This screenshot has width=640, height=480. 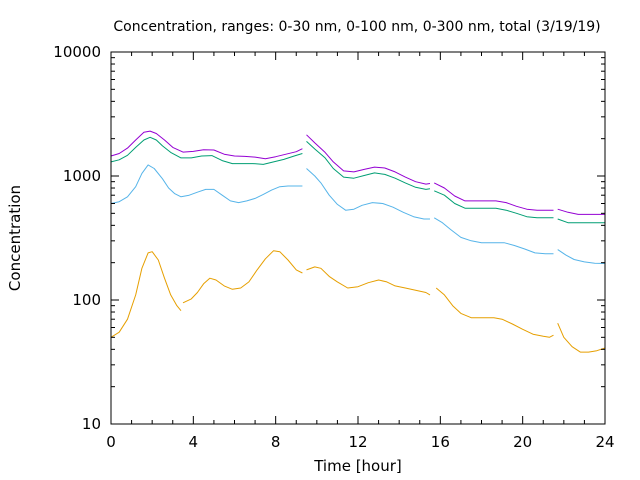 What do you see at coordinates (604, 442) in the screenshot?
I see `x-tick-label: 24` at bounding box center [604, 442].